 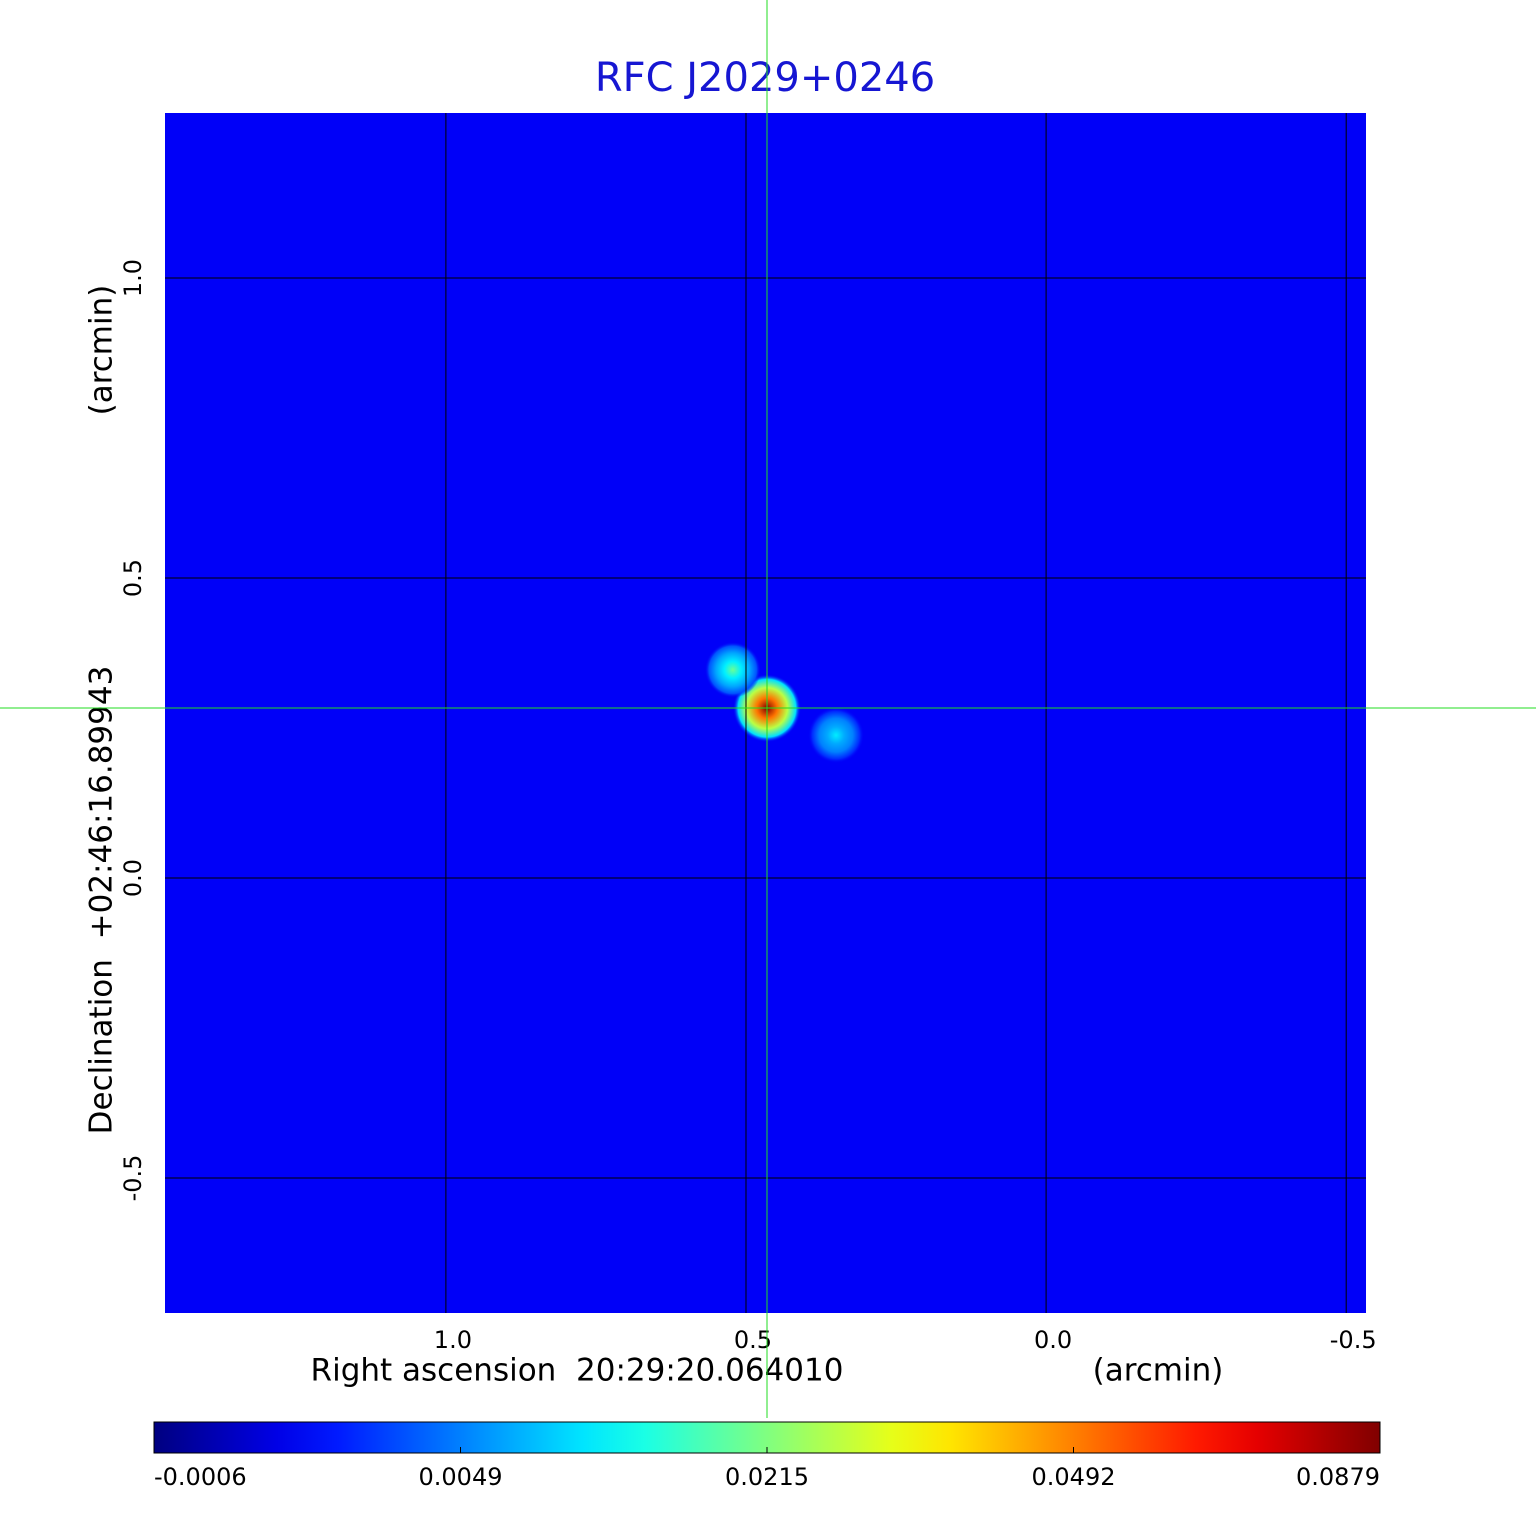 I want to click on x-tick-label: 1.0, so click(x=453, y=1340).